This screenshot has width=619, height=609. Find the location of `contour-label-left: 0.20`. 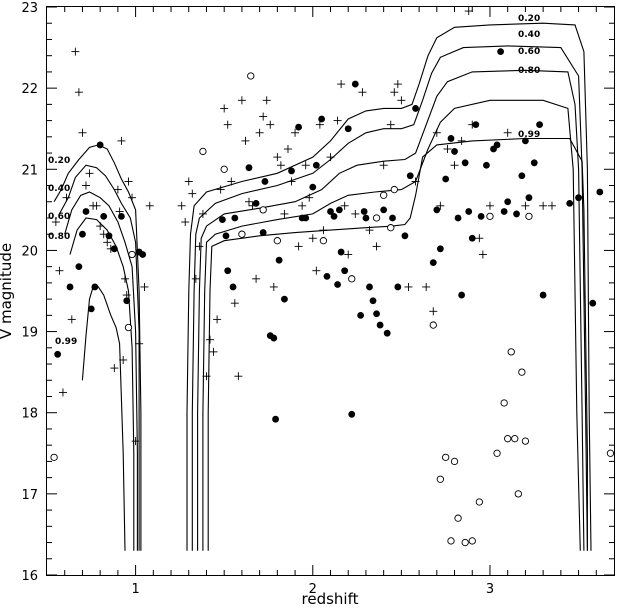

contour-label-left: 0.20 is located at coordinates (59, 161).